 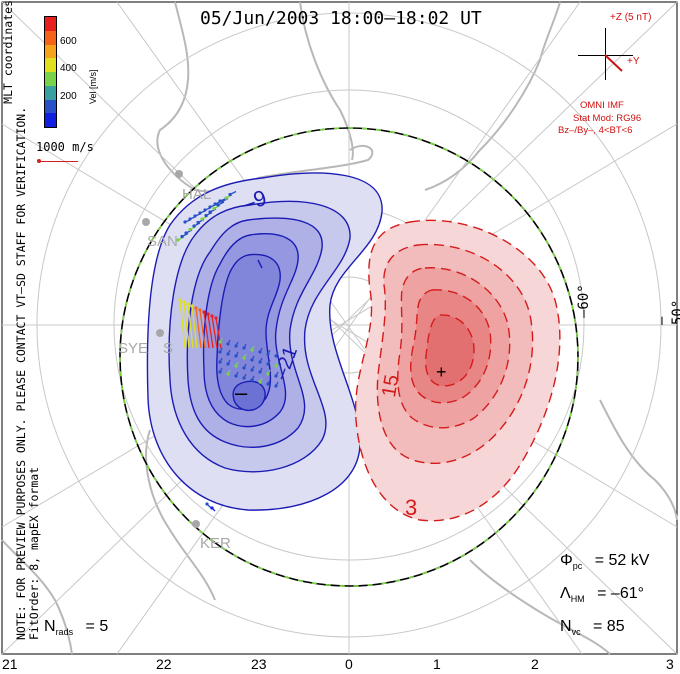 What do you see at coordinates (667, 312) in the screenshot?
I see `latitude-label-50: –50°` at bounding box center [667, 312].